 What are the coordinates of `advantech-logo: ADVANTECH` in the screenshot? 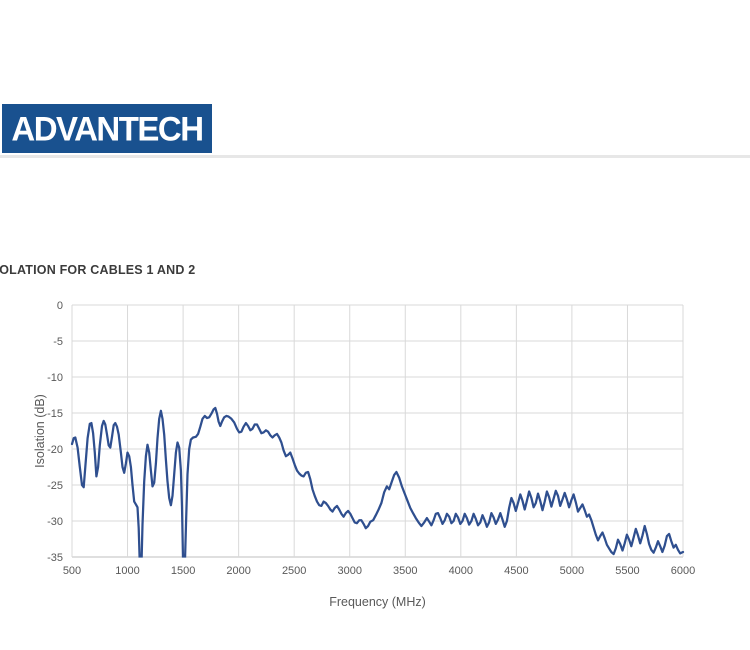 It's located at (107, 128).